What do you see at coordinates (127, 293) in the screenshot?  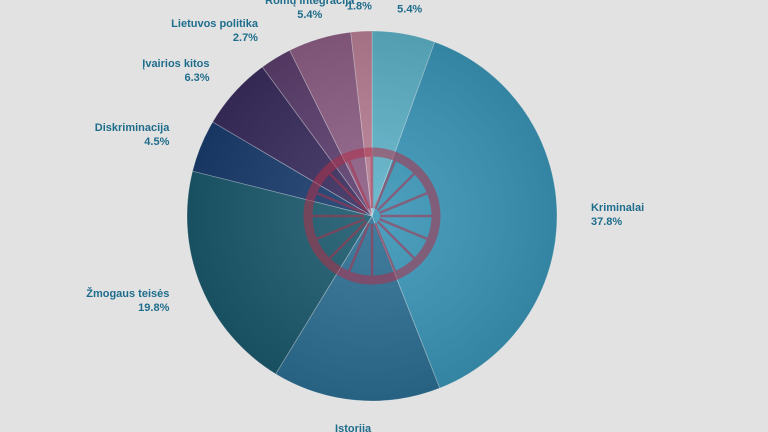 I see `slice-name-zmogaus-teises: Žmogaus teisės` at bounding box center [127, 293].